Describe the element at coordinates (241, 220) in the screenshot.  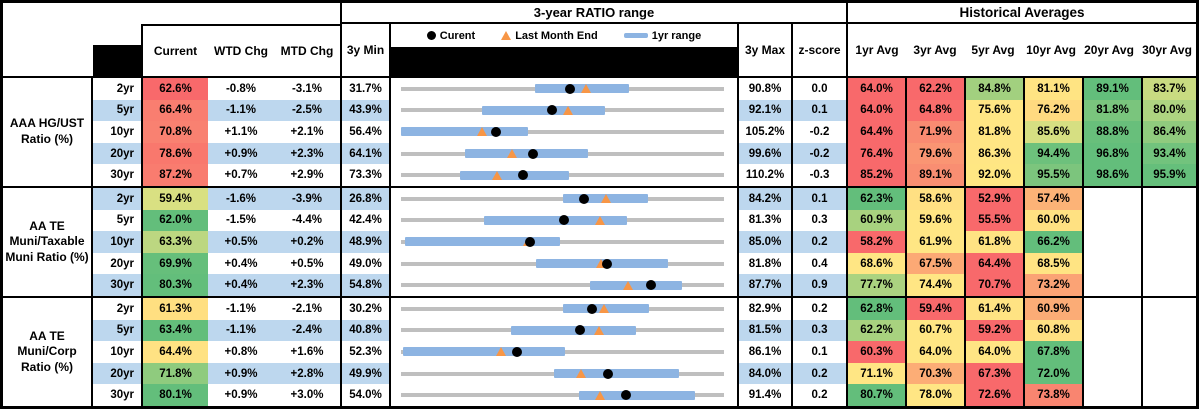
I see `wtd-chg-value: -1.5%` at that location.